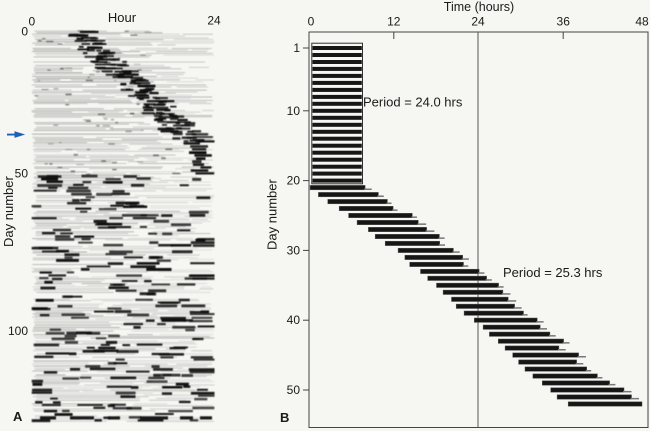 The image size is (650, 431). Describe the element at coordinates (296, 48) in the screenshot. I see `svg-text: 1` at that location.